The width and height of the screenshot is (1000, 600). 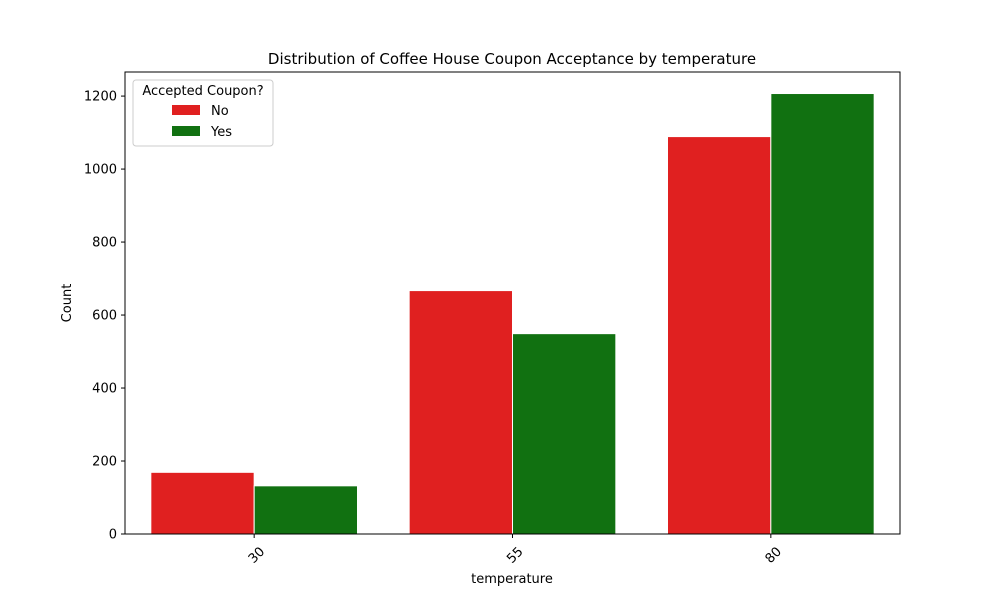 I want to click on legend-swatch-yes, so click(x=186, y=131).